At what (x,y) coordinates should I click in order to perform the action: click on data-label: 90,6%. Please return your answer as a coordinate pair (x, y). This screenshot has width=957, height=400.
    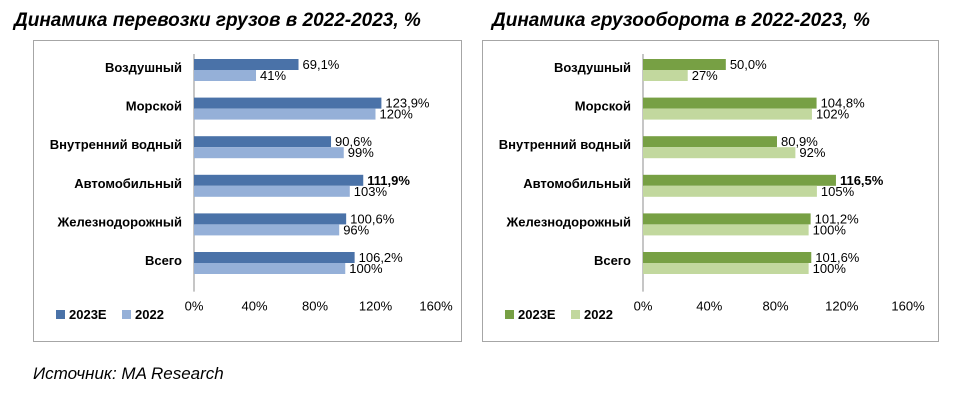
    Looking at the image, I should click on (353, 141).